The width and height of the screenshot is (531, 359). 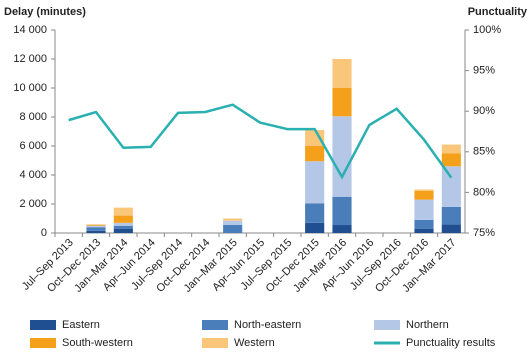 What do you see at coordinates (33, 117) in the screenshot?
I see `y-tick-label: 8 000` at bounding box center [33, 117].